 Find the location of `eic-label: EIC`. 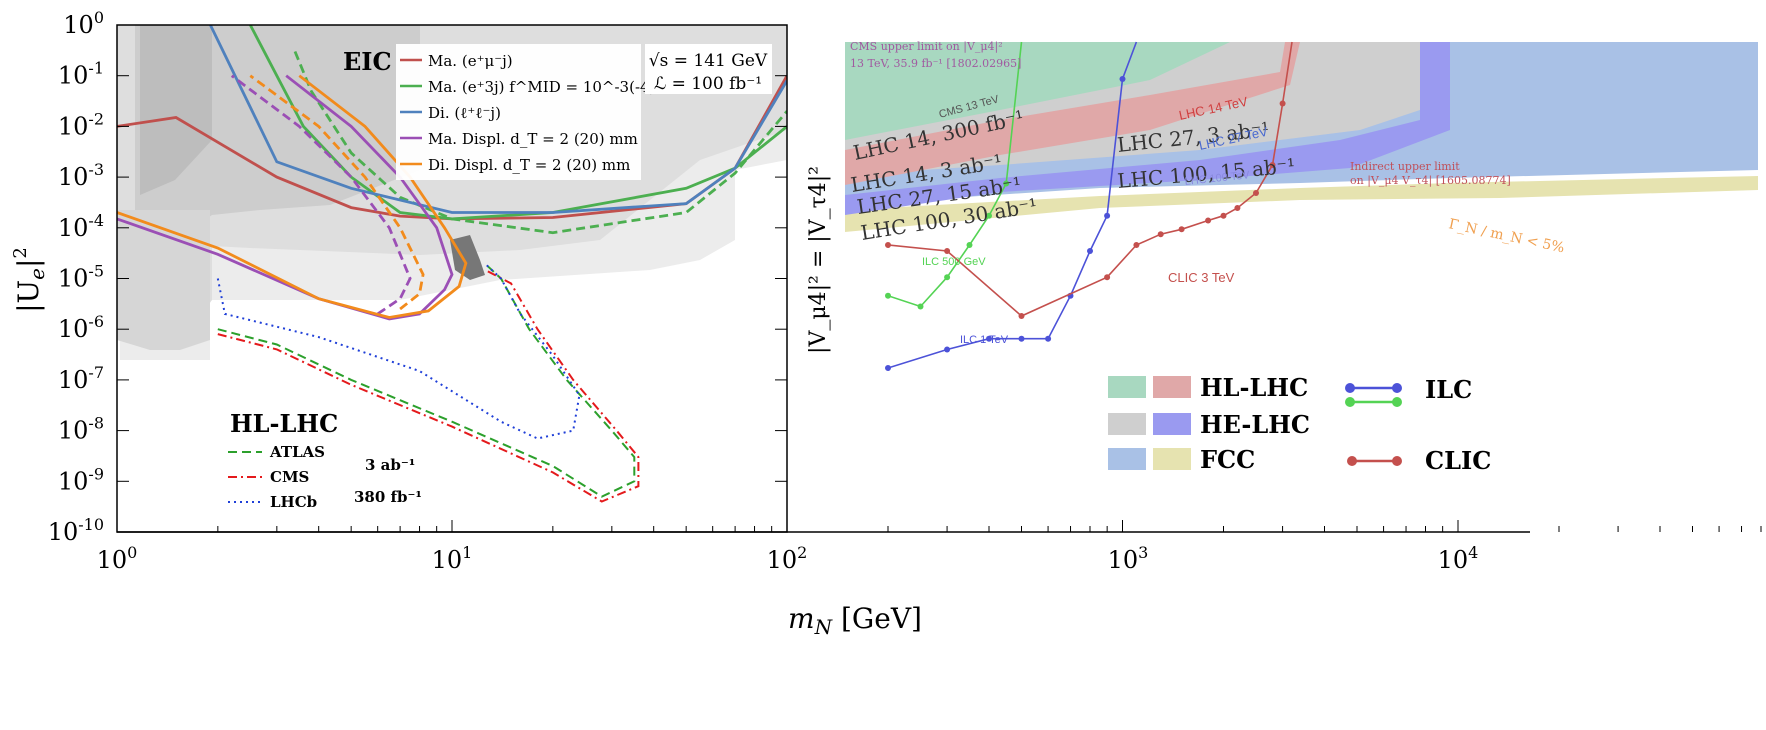

eic-label: EIC is located at coordinates (367, 61).